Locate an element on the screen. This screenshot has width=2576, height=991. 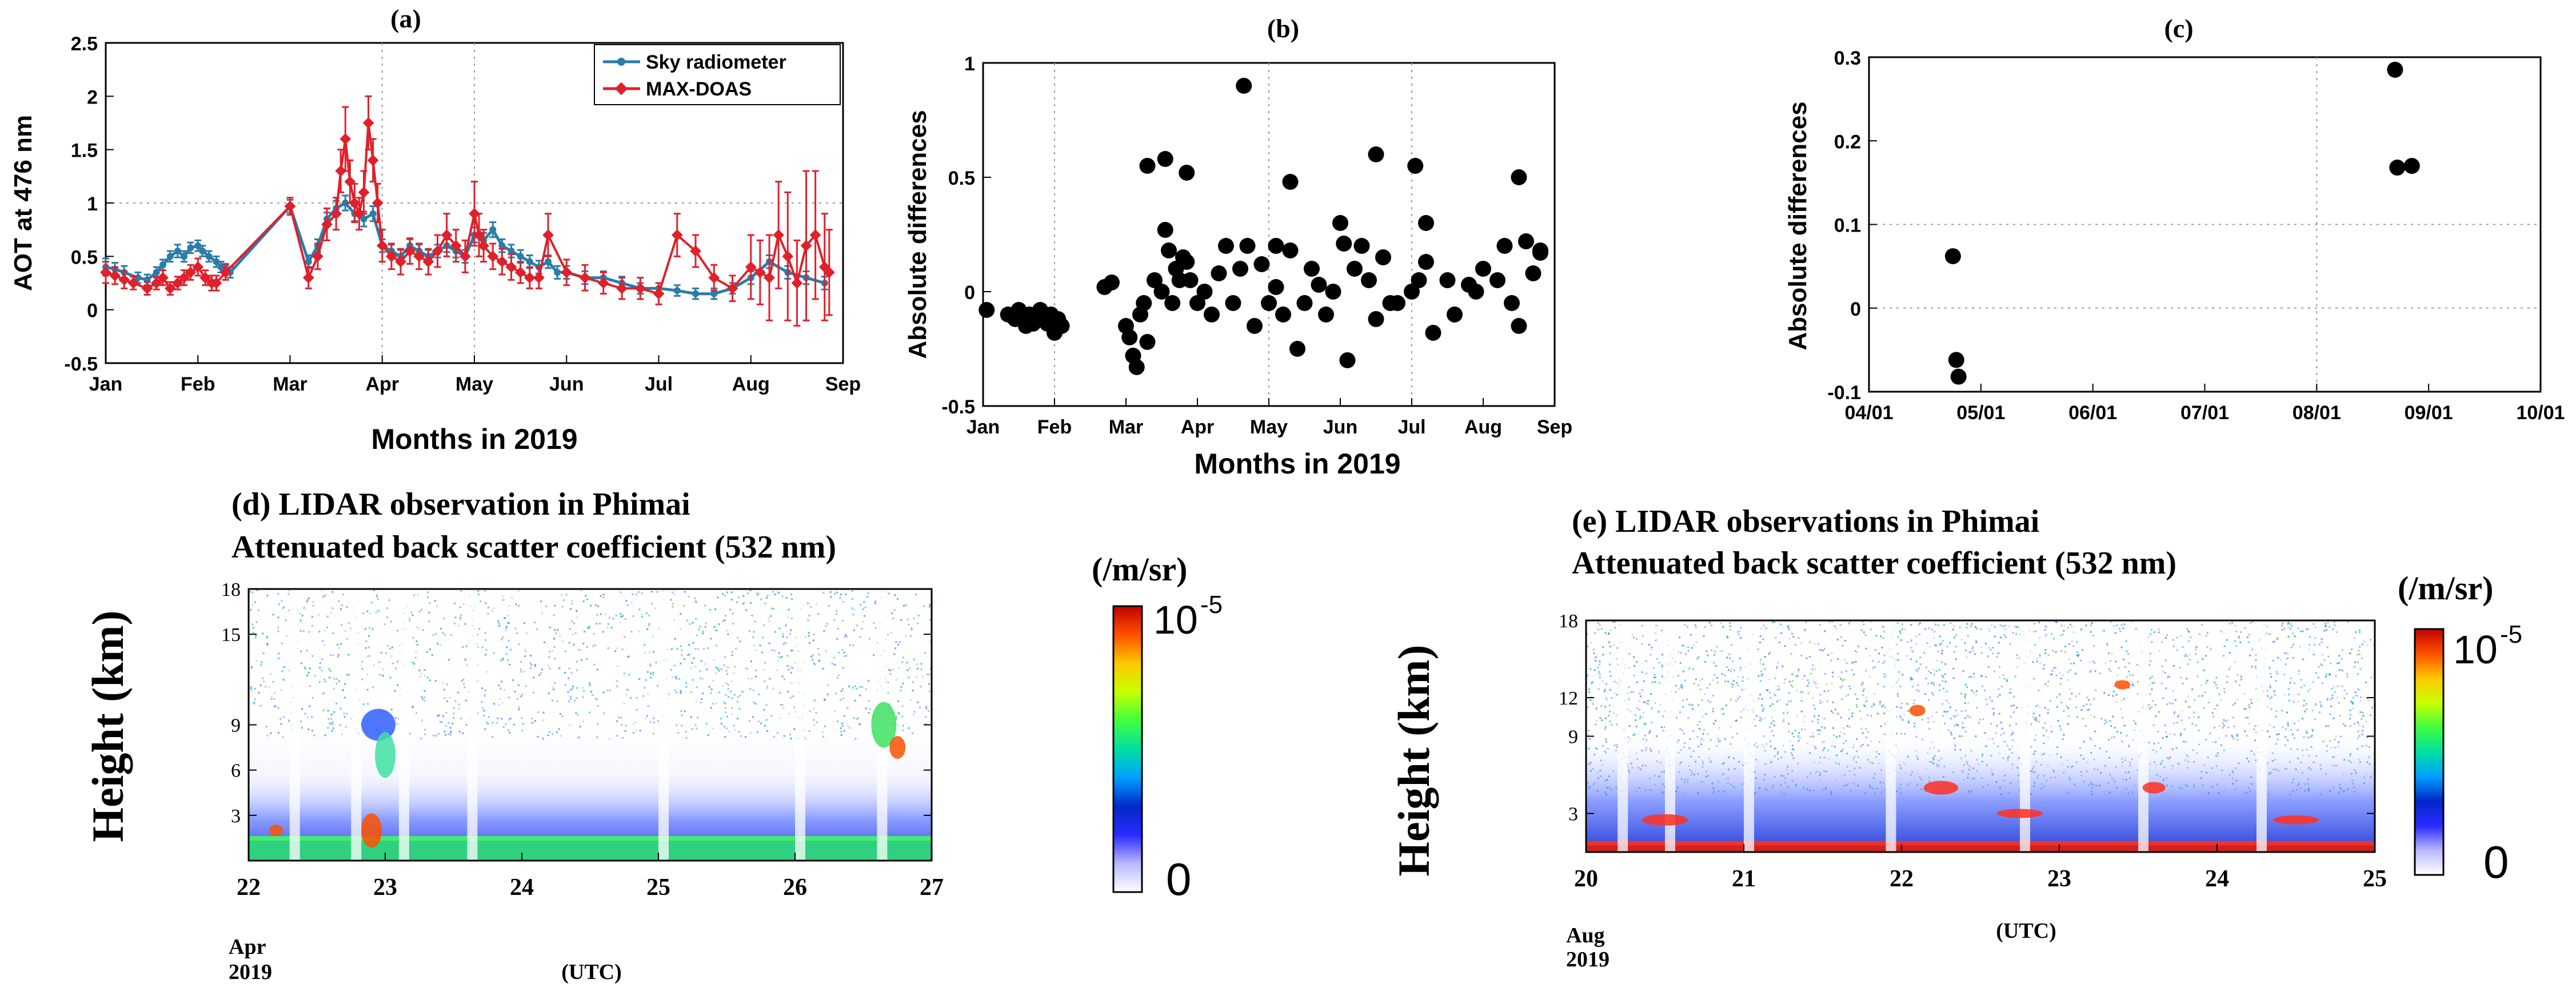
sky-point is located at coordinates (308, 261).